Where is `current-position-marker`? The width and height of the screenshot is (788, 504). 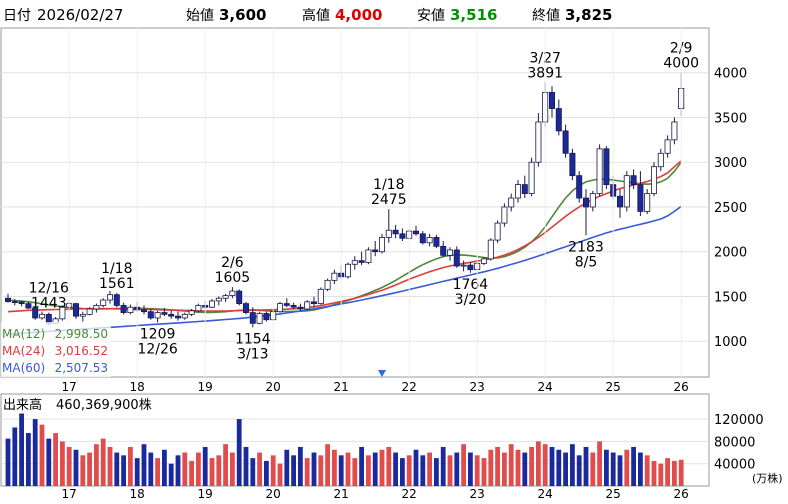
current-position-marker is located at coordinates (382, 373).